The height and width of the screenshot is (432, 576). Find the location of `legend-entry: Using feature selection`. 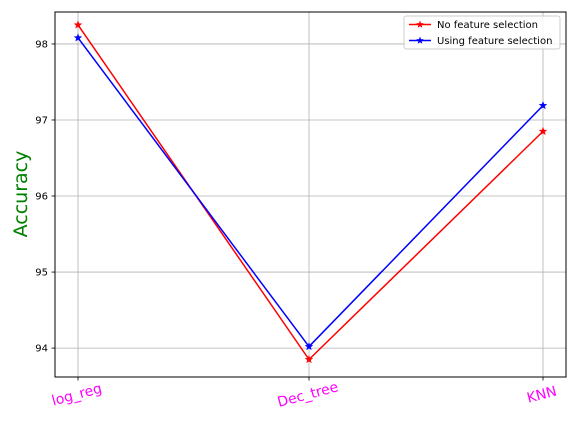

legend-entry: Using feature selection is located at coordinates (480, 41).